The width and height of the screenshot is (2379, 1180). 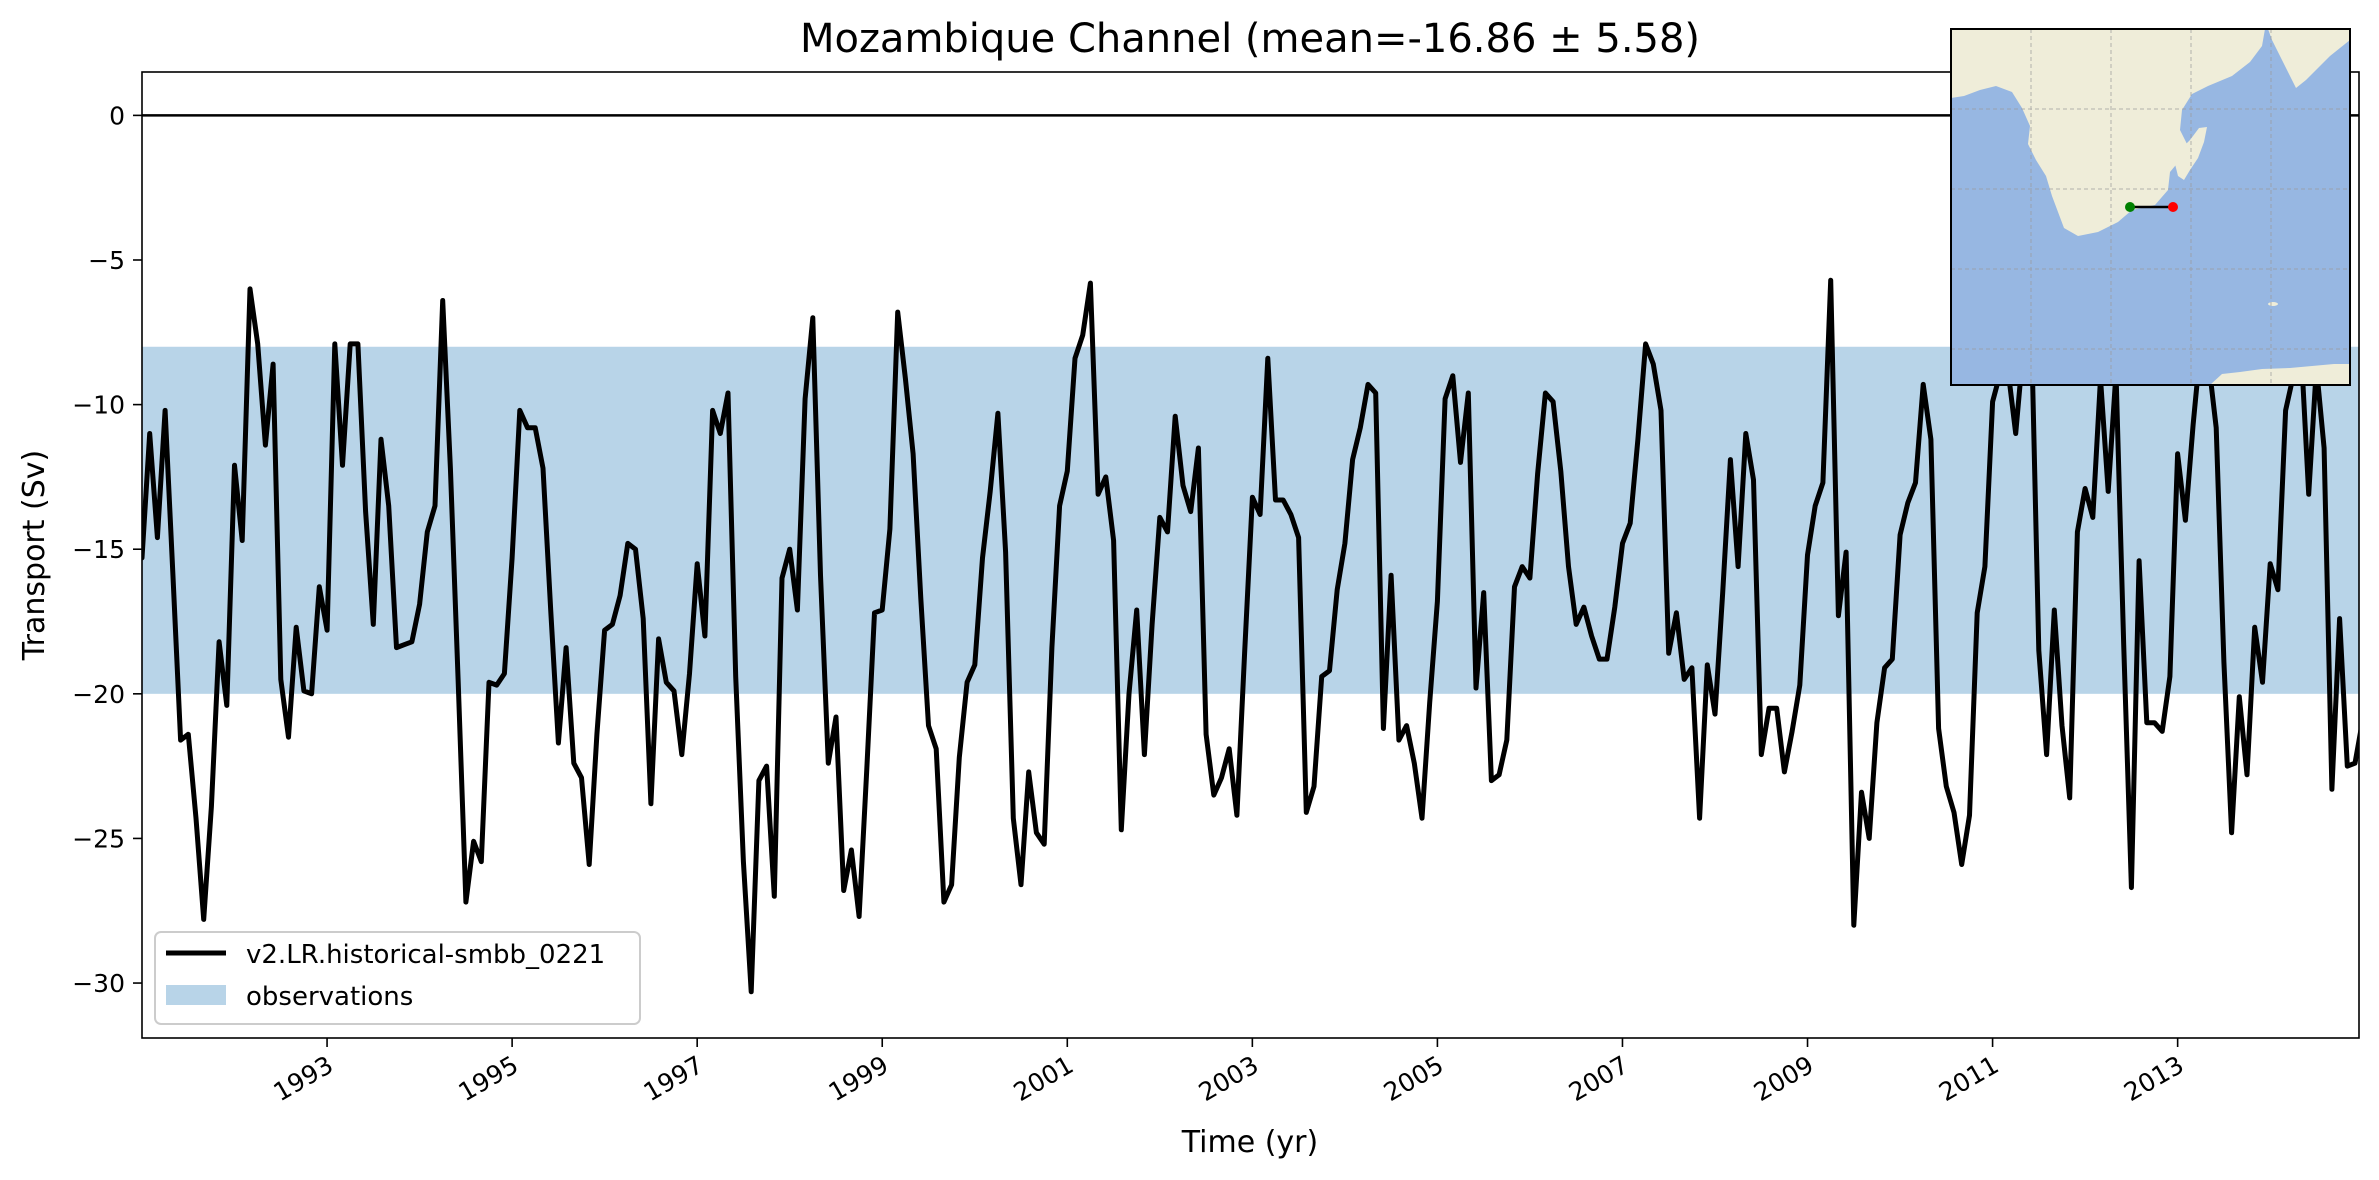 What do you see at coordinates (1249, 1142) in the screenshot?
I see `x-axis-label: Time (yr)` at bounding box center [1249, 1142].